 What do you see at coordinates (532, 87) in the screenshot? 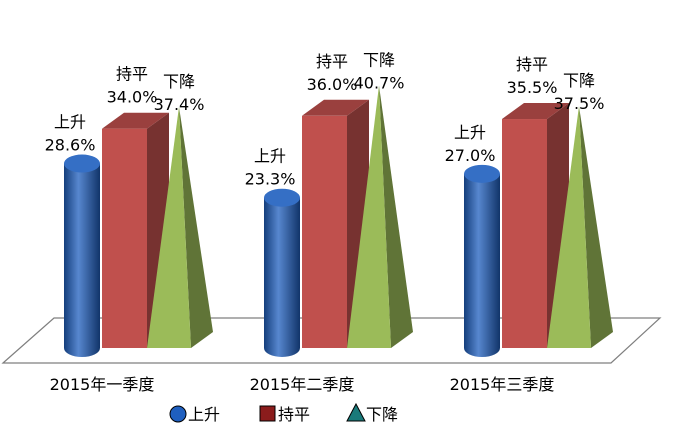
I see `data-label-value: 35.5%` at bounding box center [532, 87].